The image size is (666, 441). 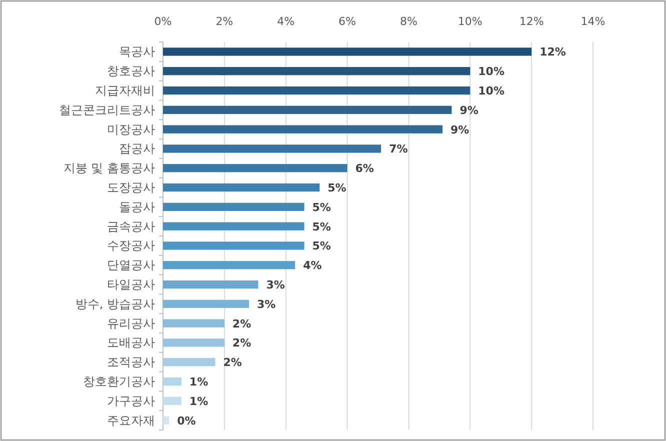 I want to click on x-tick-label: 0%, so click(x=163, y=21).